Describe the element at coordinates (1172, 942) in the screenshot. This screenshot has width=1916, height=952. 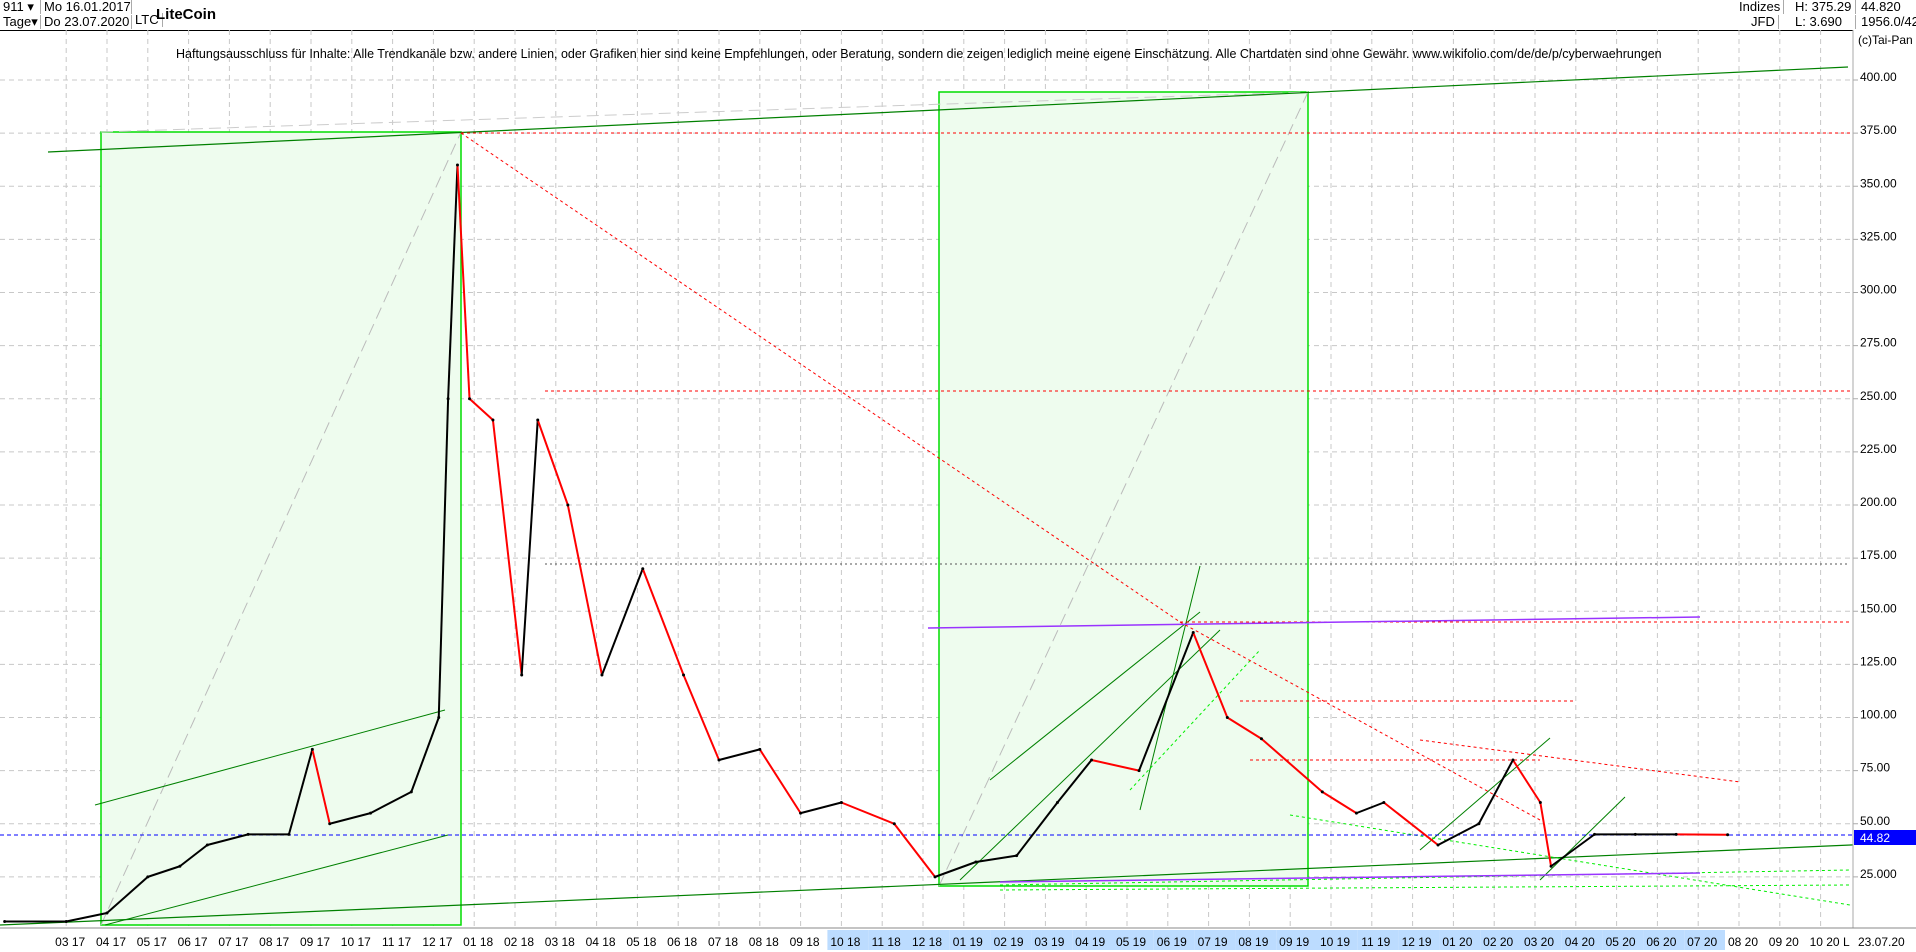
I see `x-tick-label: 06 19` at that location.